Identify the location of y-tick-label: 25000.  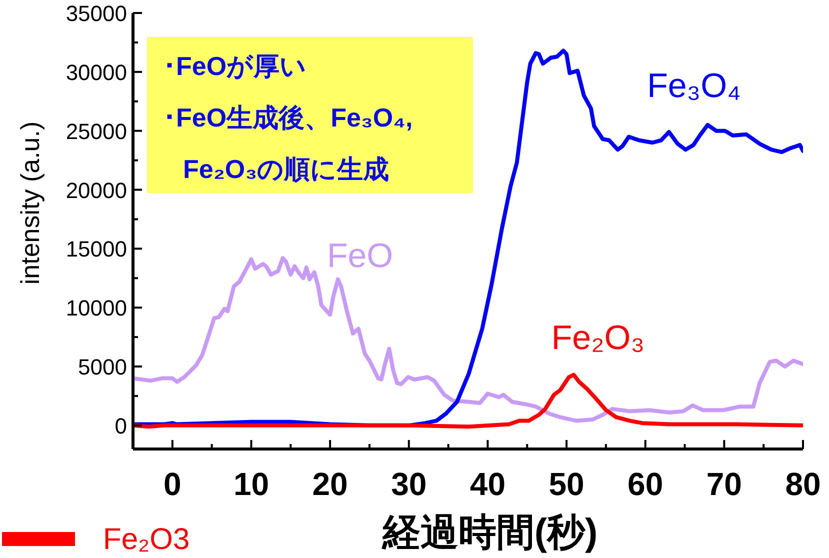
(96, 131).